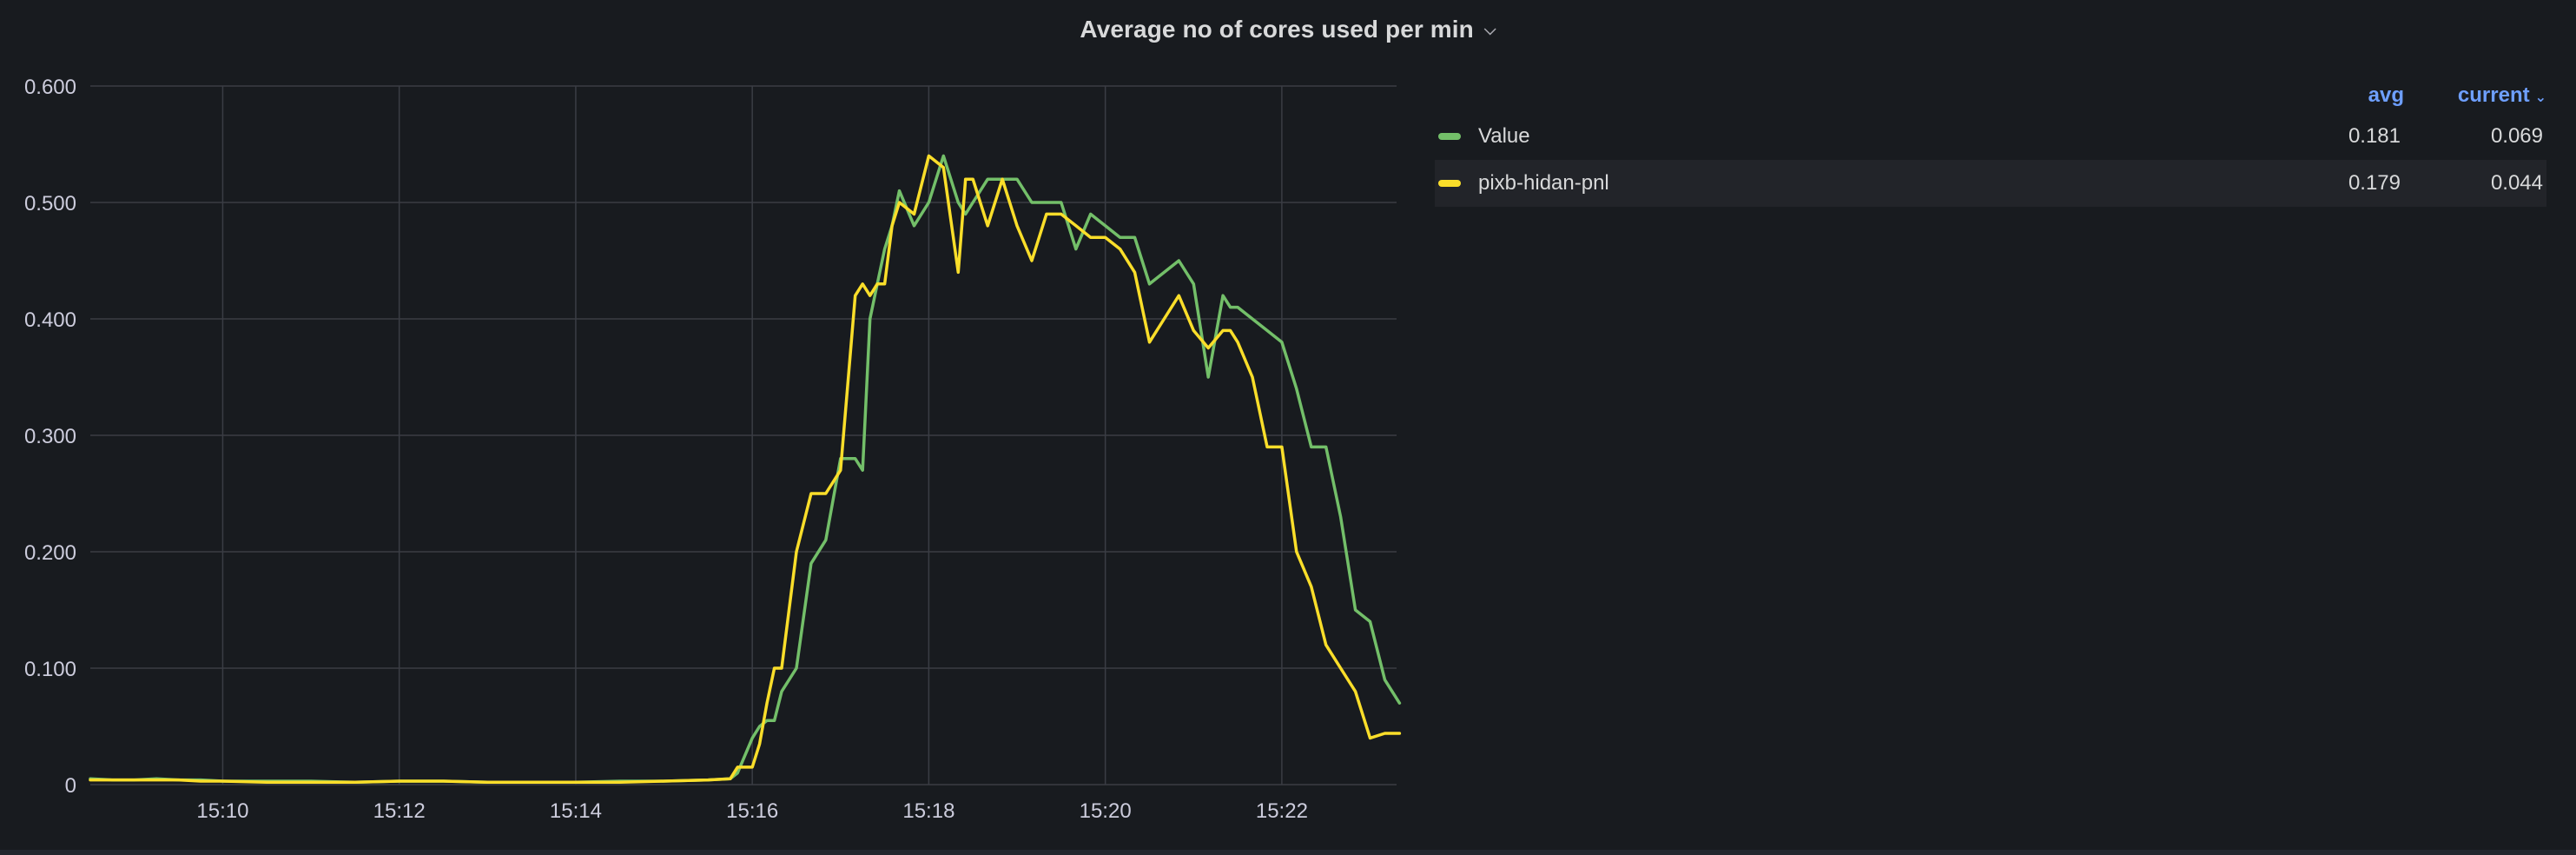  What do you see at coordinates (1504, 136) in the screenshot?
I see `legend-series-name: Value` at bounding box center [1504, 136].